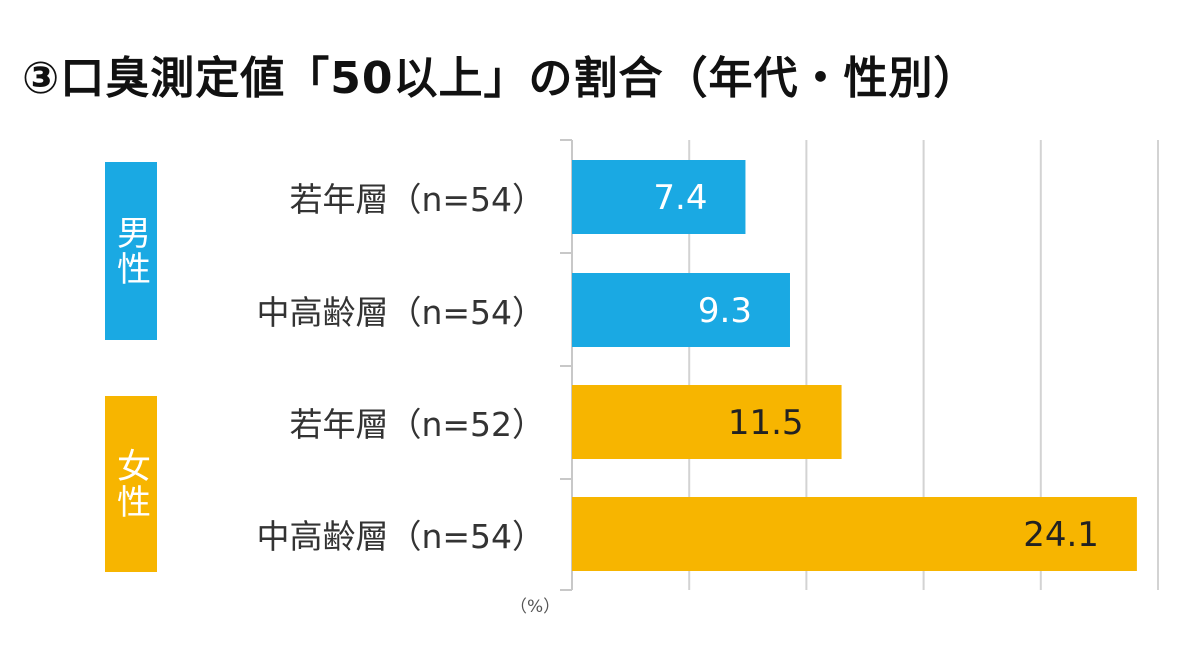 This screenshot has height=646, width=1199. Describe the element at coordinates (680, 198) in the screenshot. I see `data-label: 7.4` at that location.